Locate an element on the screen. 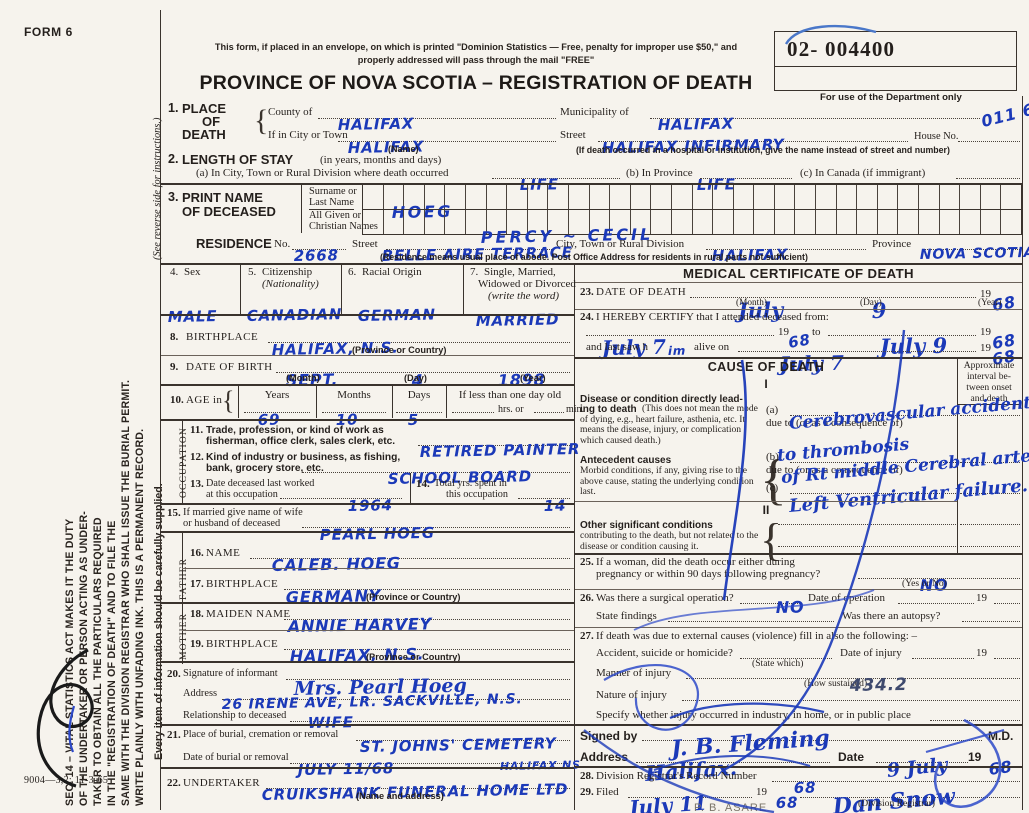  field-20-signature-label: Signature of informant is located at coordinates (230, 673).